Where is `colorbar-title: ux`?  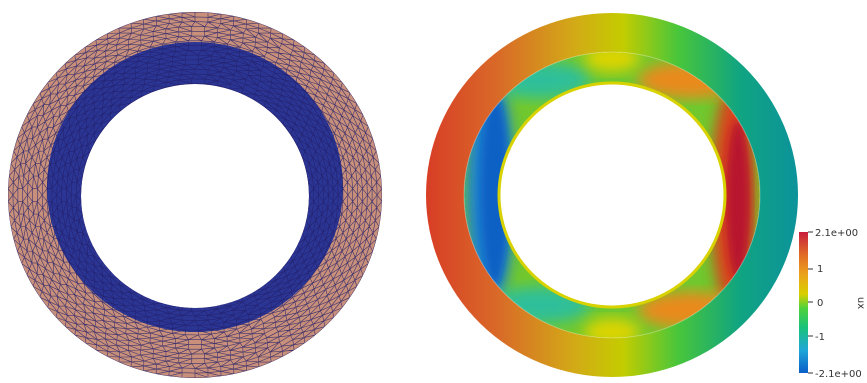
colorbar-title: ux is located at coordinates (860, 303).